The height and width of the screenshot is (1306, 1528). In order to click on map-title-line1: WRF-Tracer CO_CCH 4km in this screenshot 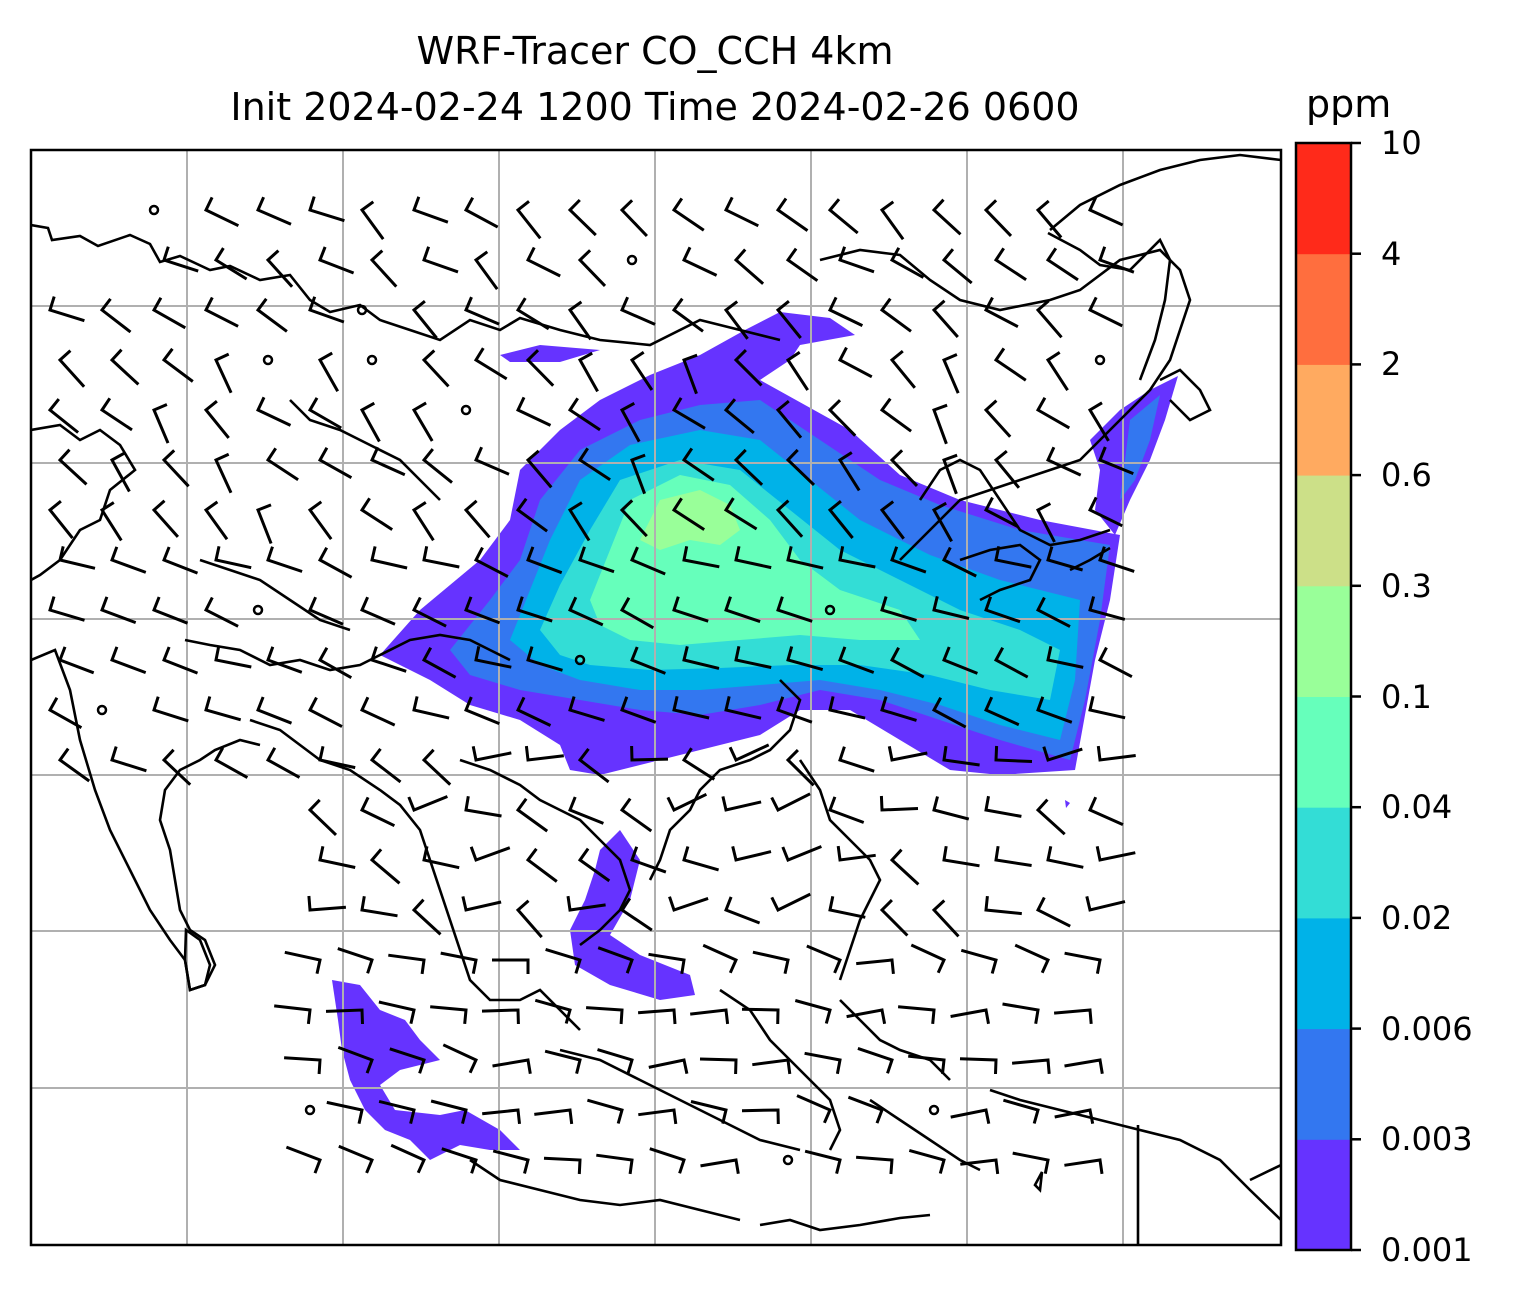, I will do `click(655, 51)`.